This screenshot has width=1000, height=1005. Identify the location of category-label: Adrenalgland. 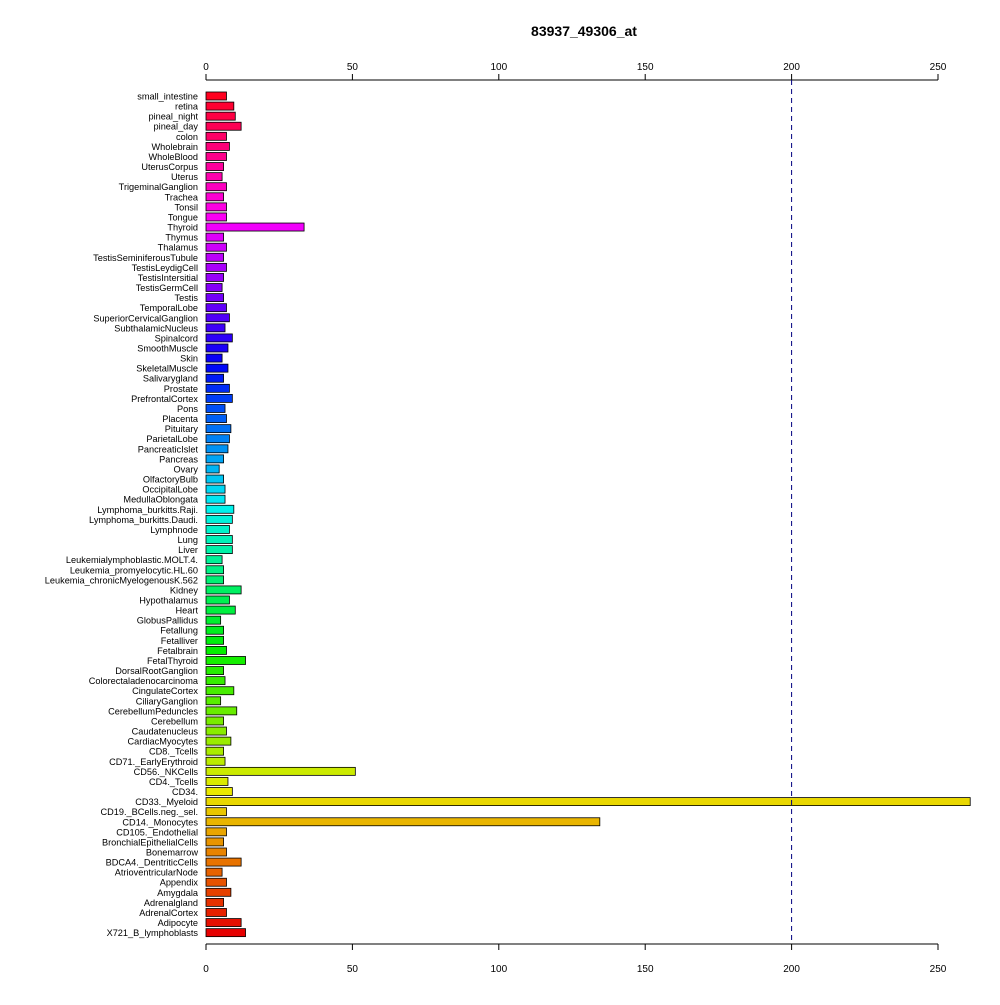
(171, 903).